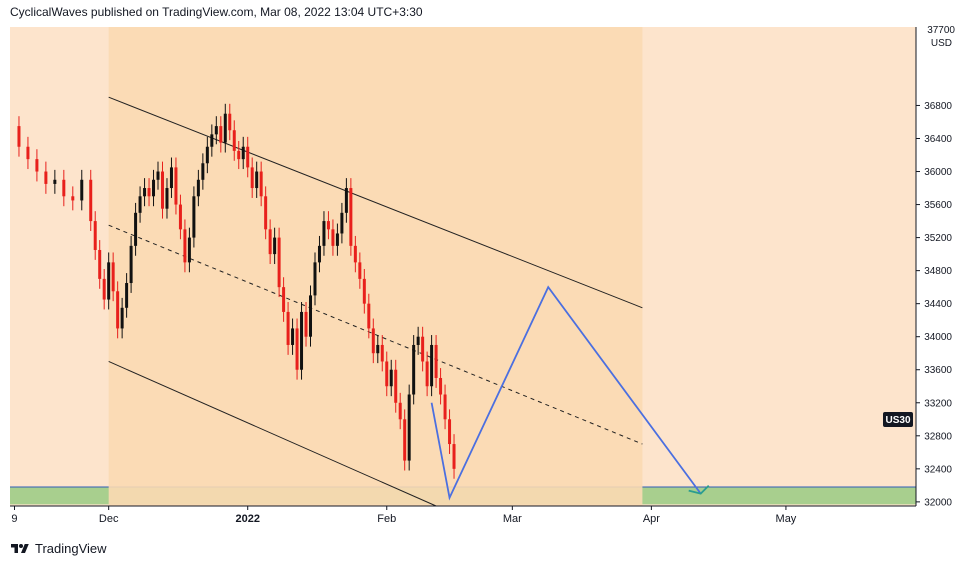 The width and height of the screenshot is (977, 573). Describe the element at coordinates (109, 519) in the screenshot. I see `x-tick-label: Dec` at that location.